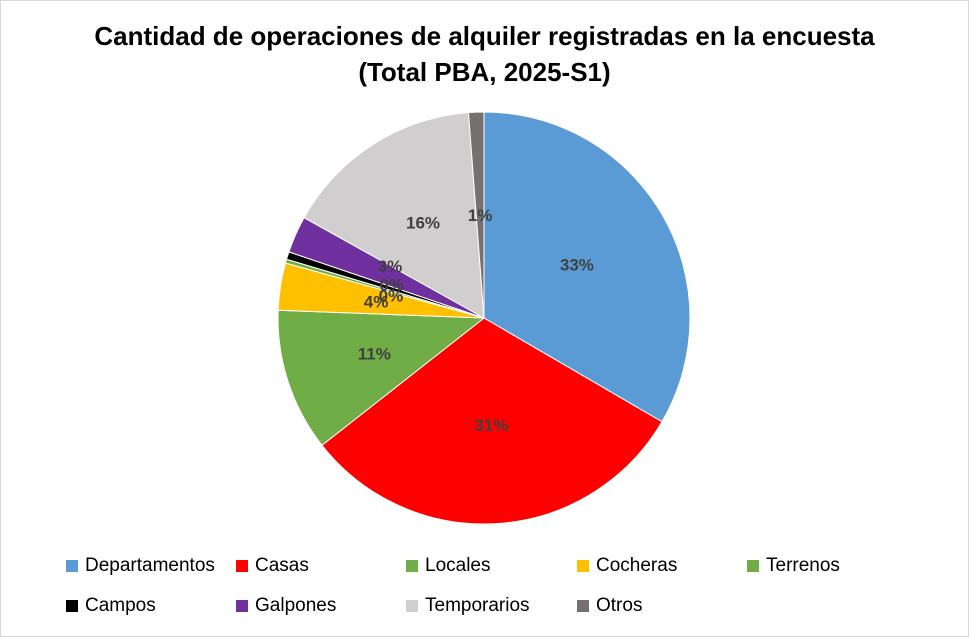 The width and height of the screenshot is (969, 637). I want to click on legend-item-cocheras: Cocheras, so click(627, 566).